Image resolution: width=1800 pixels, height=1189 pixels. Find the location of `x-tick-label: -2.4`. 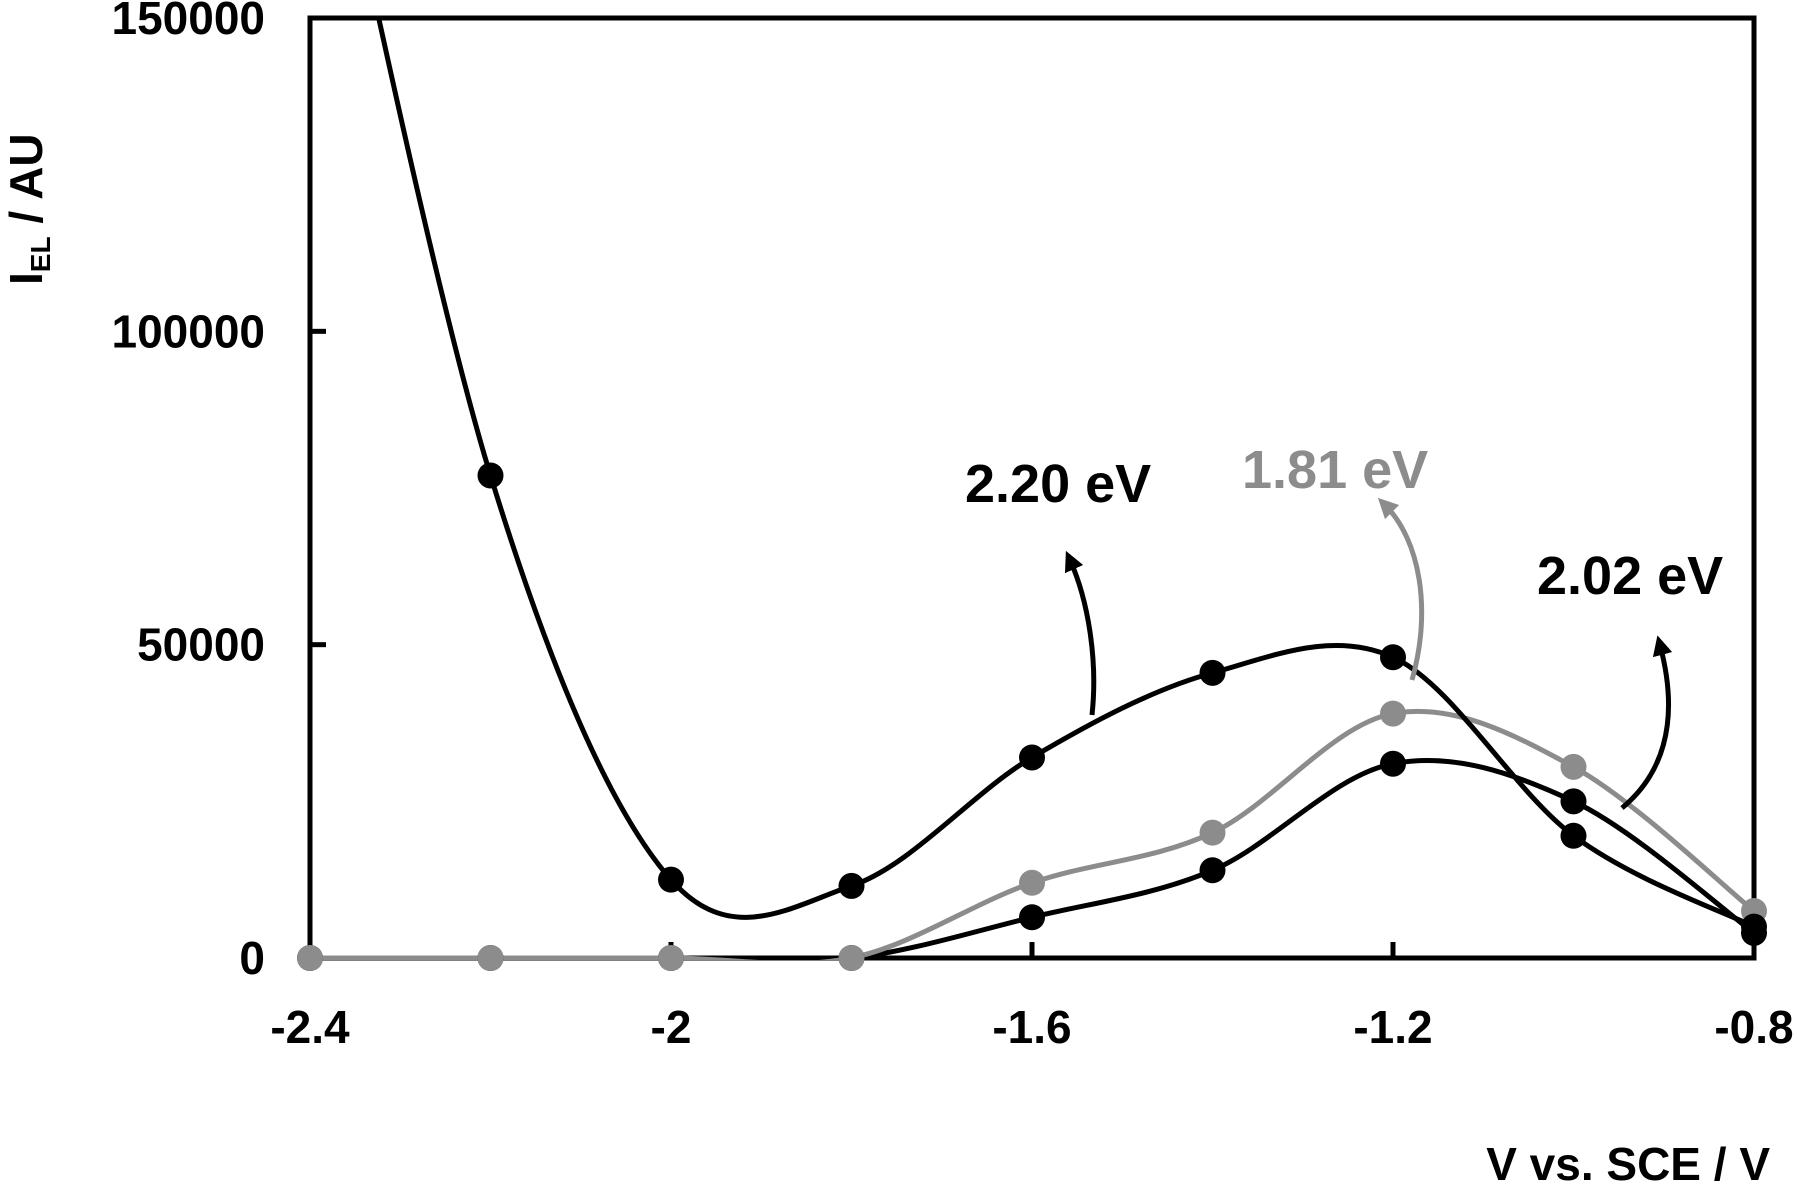

x-tick-label: -2.4 is located at coordinates (310, 1027).